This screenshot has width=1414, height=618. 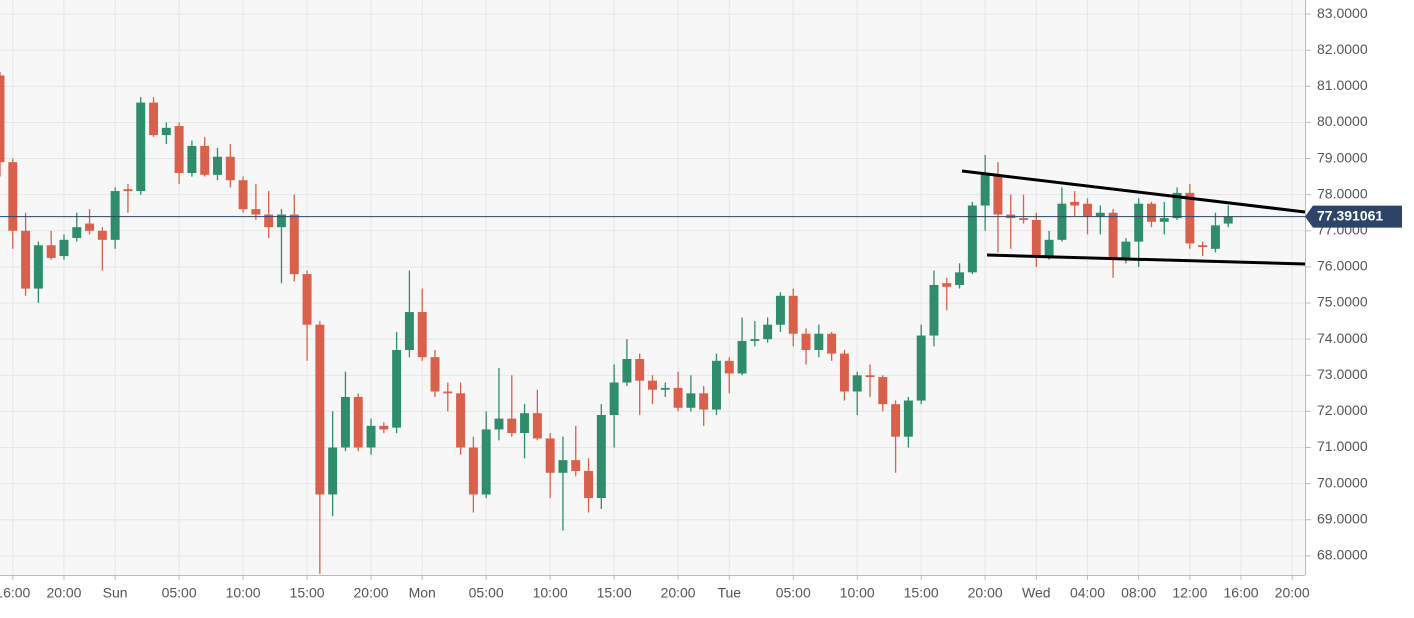 What do you see at coordinates (1036, 593) in the screenshot?
I see `x-tick-label: Wed` at bounding box center [1036, 593].